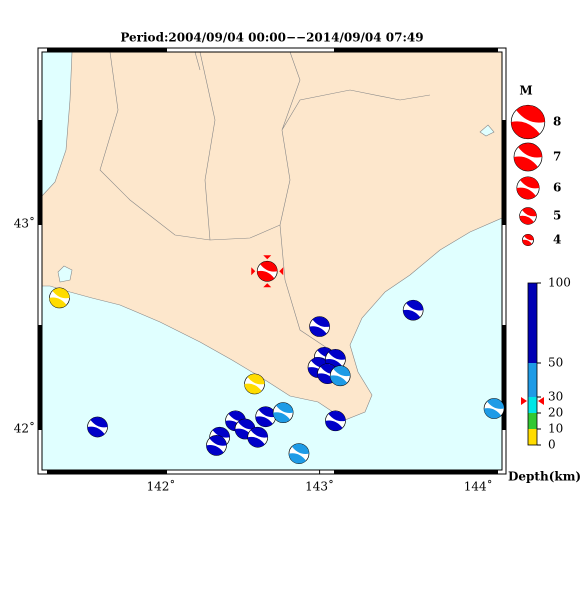 The height and width of the screenshot is (605, 585). Describe the element at coordinates (24, 223) in the screenshot. I see `y-tick-label: 43˚` at that location.